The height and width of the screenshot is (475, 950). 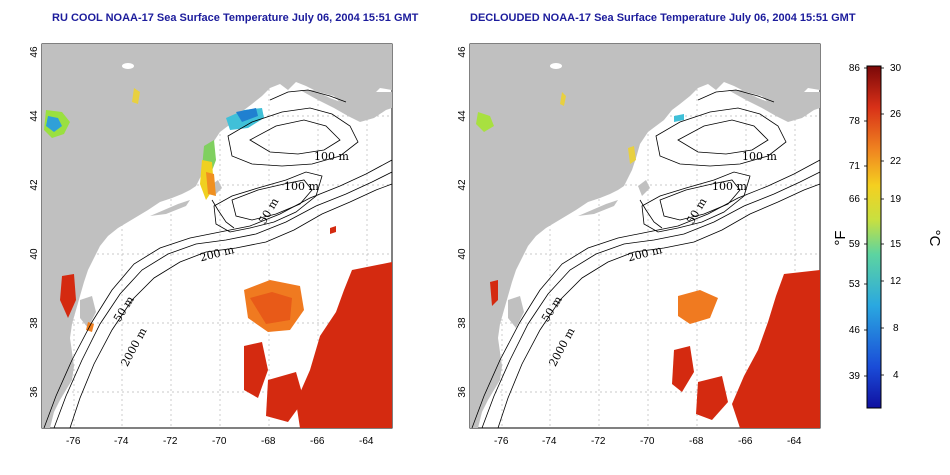 I want to click on left-lon-tick: -74, so click(x=121, y=441).